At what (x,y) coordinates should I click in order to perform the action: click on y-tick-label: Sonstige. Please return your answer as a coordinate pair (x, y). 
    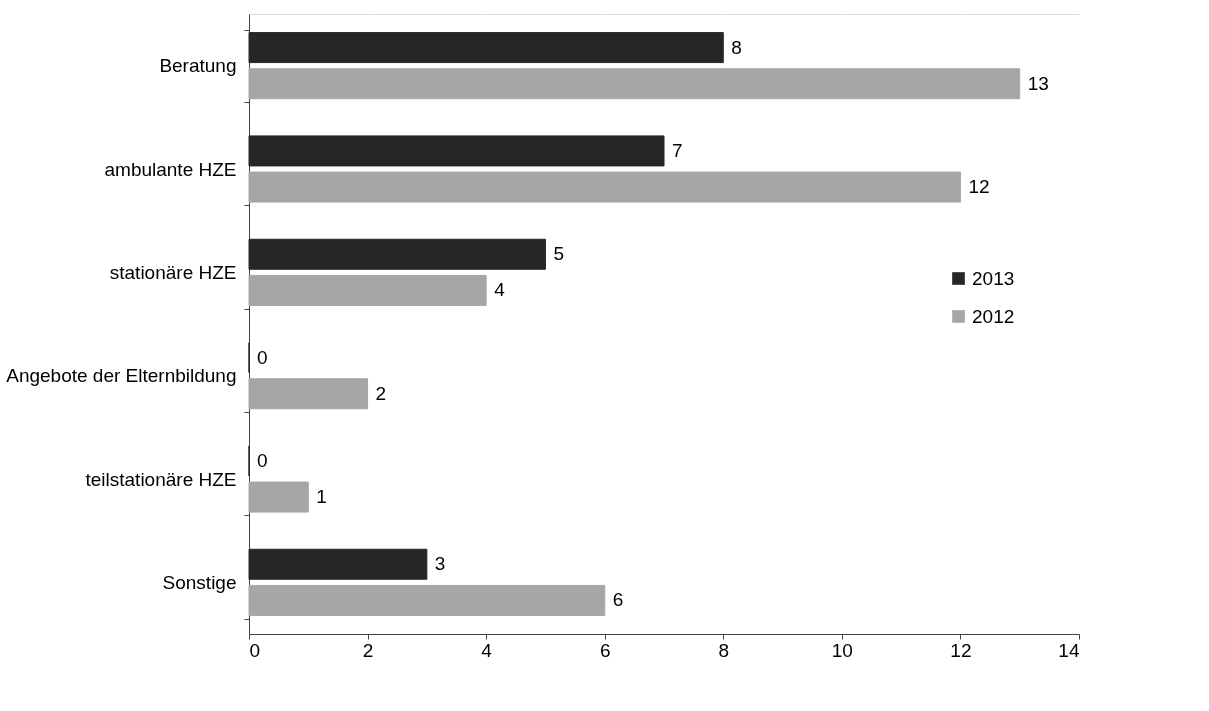
    Looking at the image, I should click on (199, 582).